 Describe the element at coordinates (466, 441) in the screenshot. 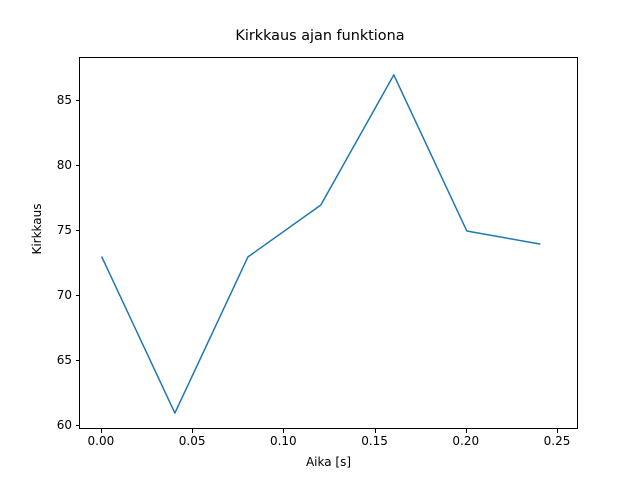

I see `x-tick-label: 0.20` at that location.